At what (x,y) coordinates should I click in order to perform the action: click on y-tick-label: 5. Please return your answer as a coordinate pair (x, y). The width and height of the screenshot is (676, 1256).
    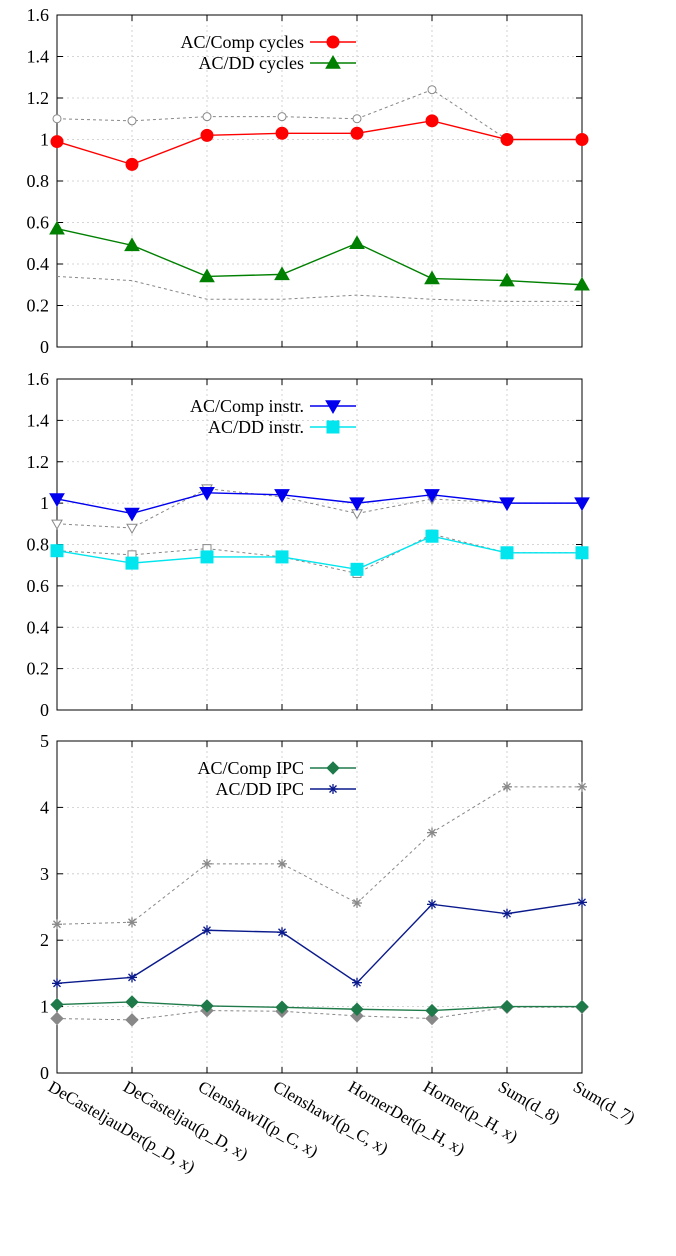
    Looking at the image, I should click on (44, 741).